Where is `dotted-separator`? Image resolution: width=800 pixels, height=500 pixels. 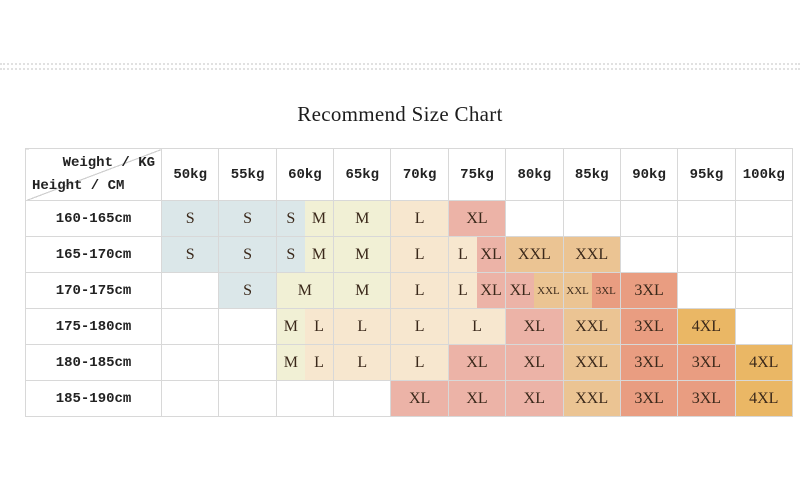 dotted-separator is located at coordinates (400, 66).